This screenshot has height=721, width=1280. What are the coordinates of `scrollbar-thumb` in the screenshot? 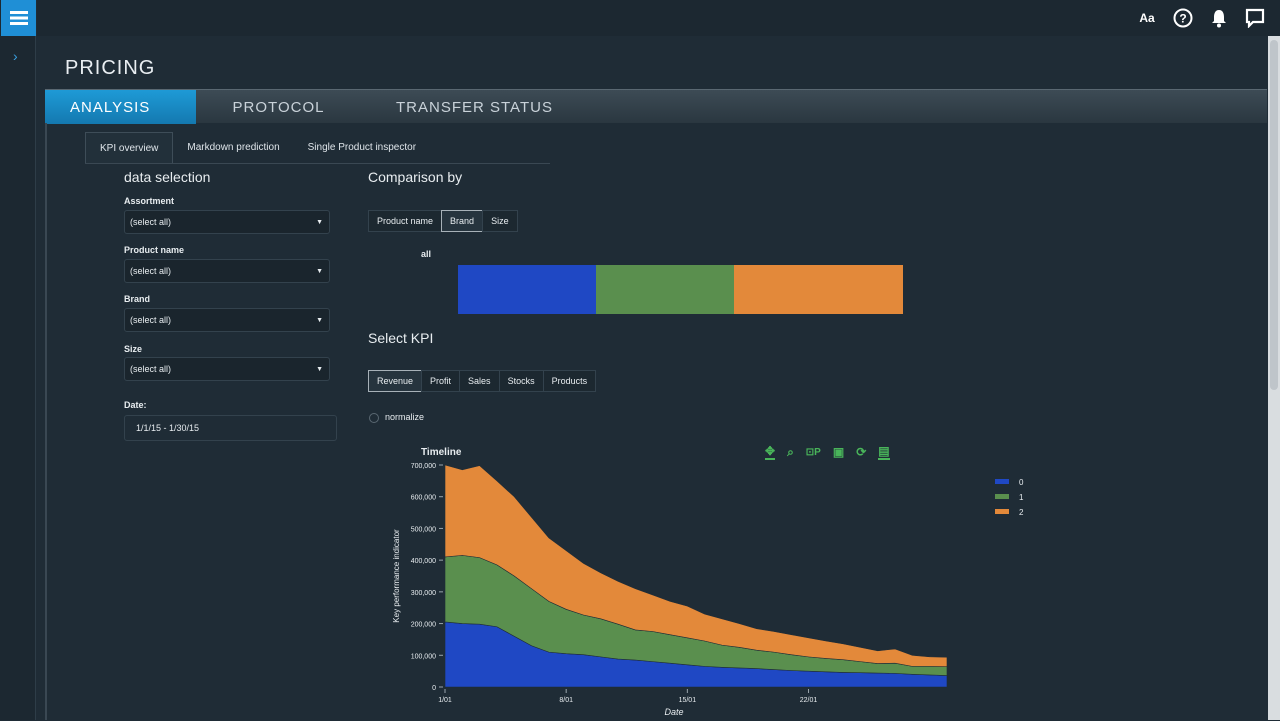 It's located at (1274, 215).